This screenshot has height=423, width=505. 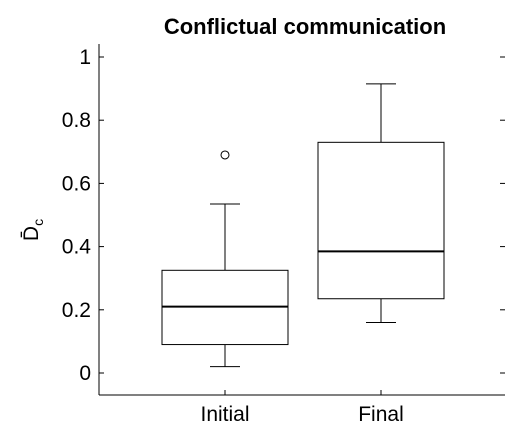 What do you see at coordinates (38, 222) in the screenshot?
I see `y-axis-label-subscript: c` at bounding box center [38, 222].